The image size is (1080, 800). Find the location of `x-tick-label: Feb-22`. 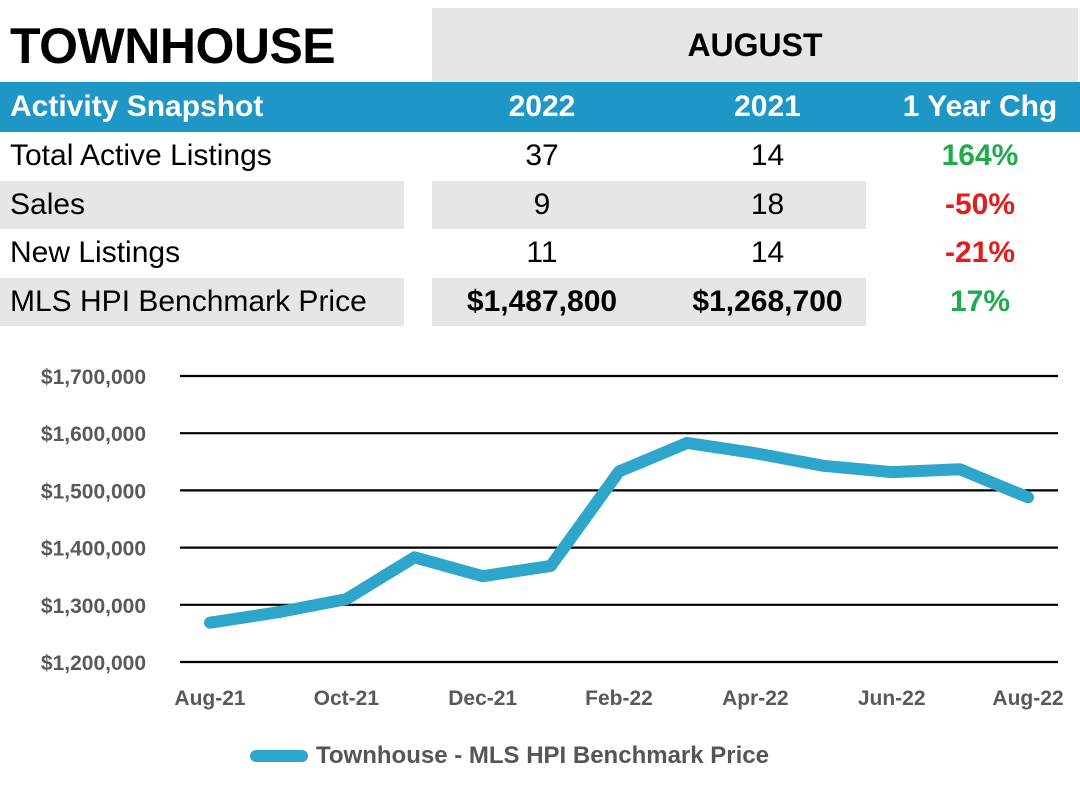

x-tick-label: Feb-22 is located at coordinates (619, 698).